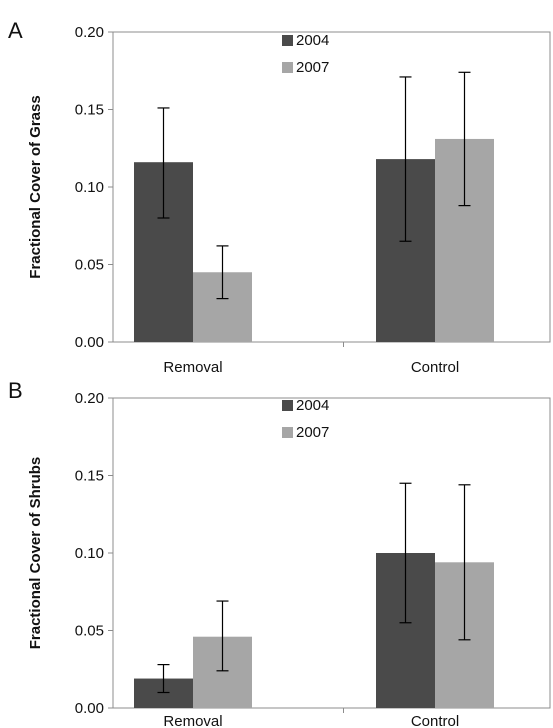 The image size is (553, 728). I want to click on y-axis-label: Fractional Cover of Shrubs, so click(35, 553).